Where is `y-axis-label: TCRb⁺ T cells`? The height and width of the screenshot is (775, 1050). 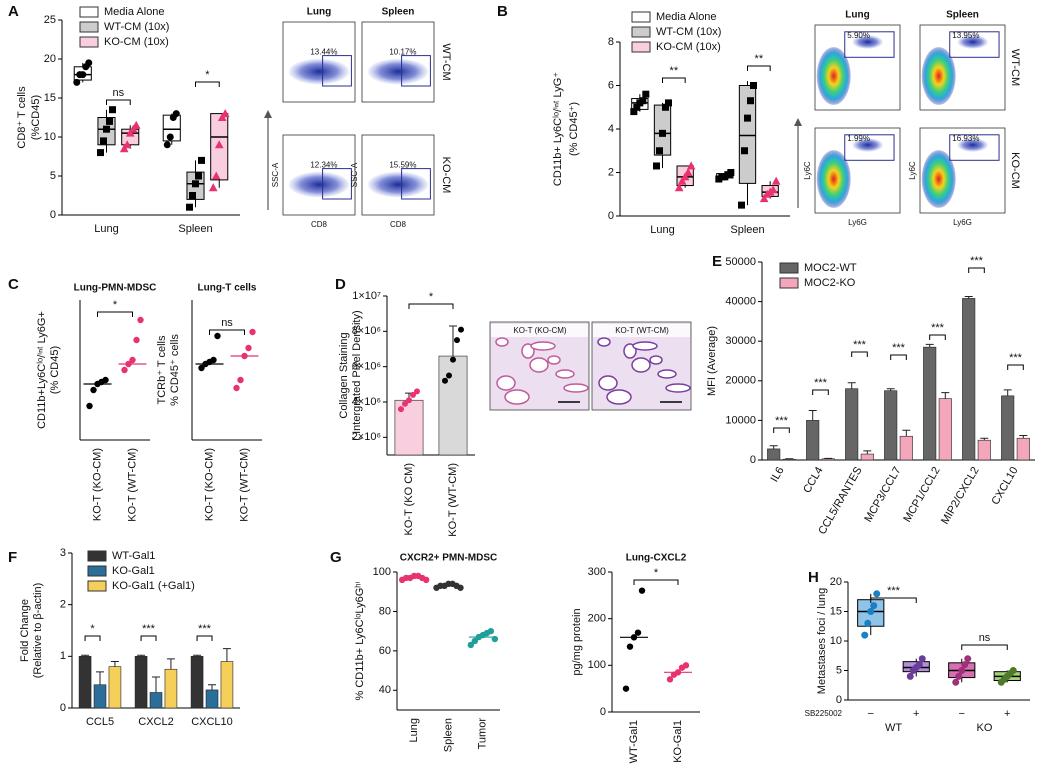 y-axis-label: TCRb⁺ T cells is located at coordinates (162, 369).